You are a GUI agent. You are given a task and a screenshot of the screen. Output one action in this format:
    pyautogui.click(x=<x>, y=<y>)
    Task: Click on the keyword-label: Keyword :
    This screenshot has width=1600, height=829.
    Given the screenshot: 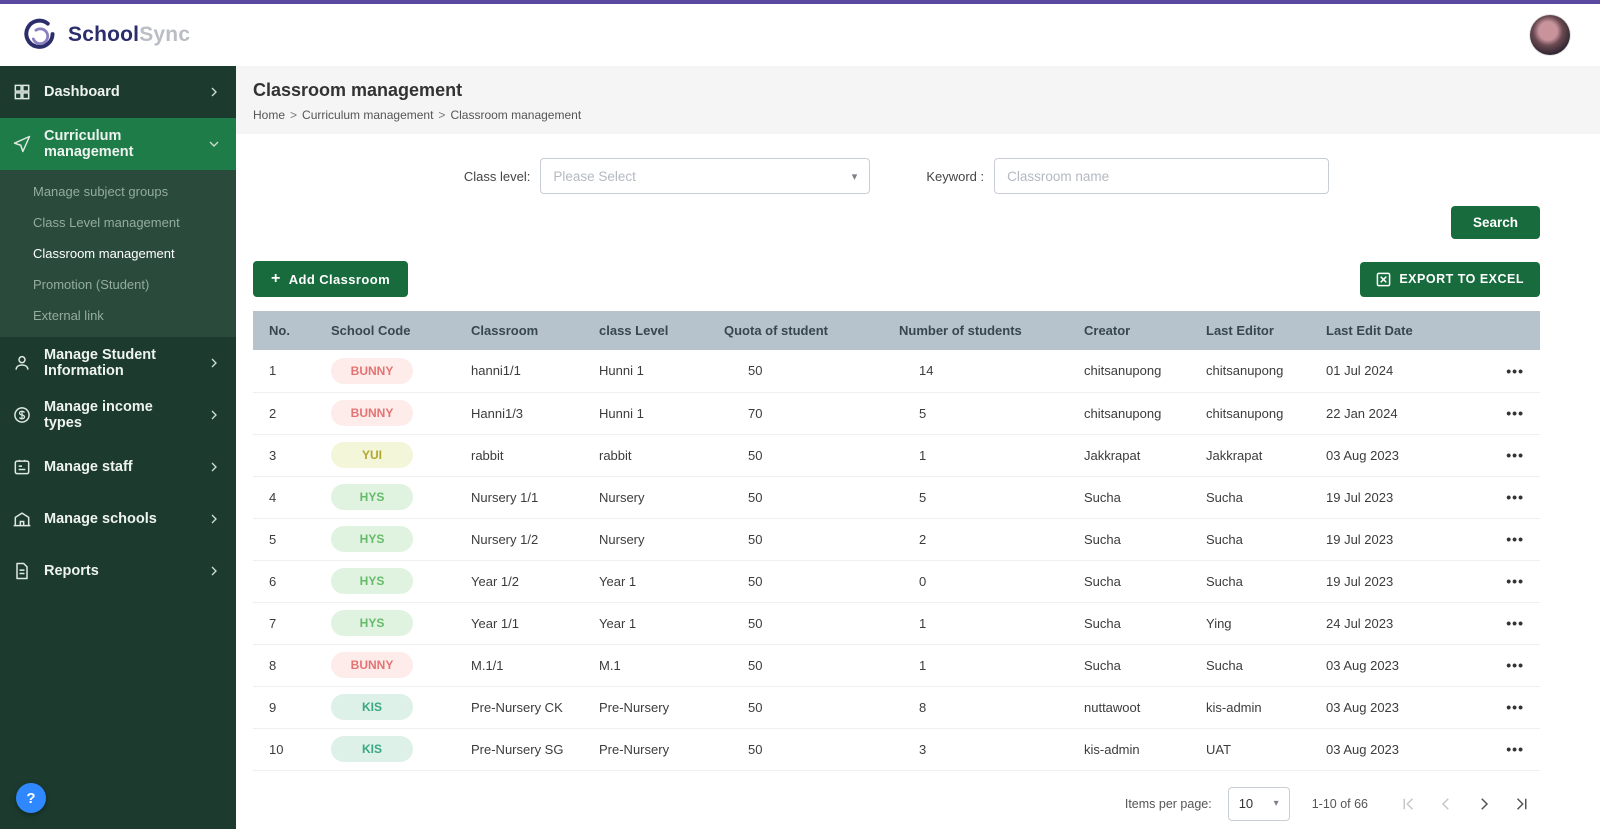 What is the action you would take?
    pyautogui.click(x=955, y=176)
    